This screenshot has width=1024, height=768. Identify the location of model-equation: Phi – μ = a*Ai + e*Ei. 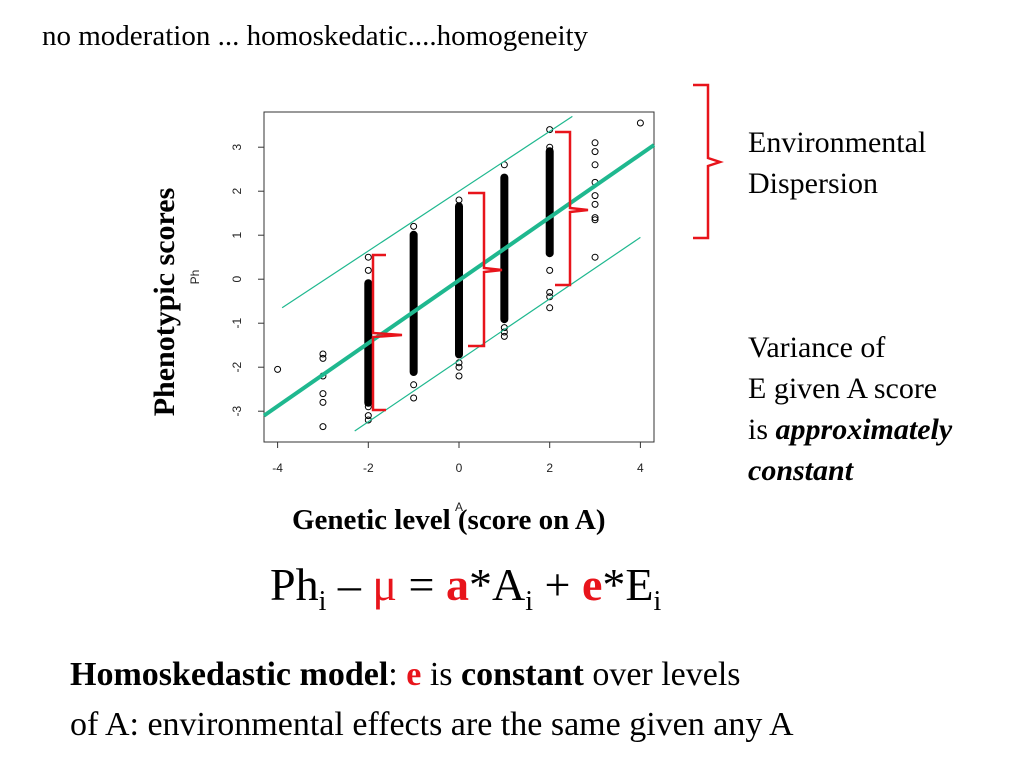
(465, 588).